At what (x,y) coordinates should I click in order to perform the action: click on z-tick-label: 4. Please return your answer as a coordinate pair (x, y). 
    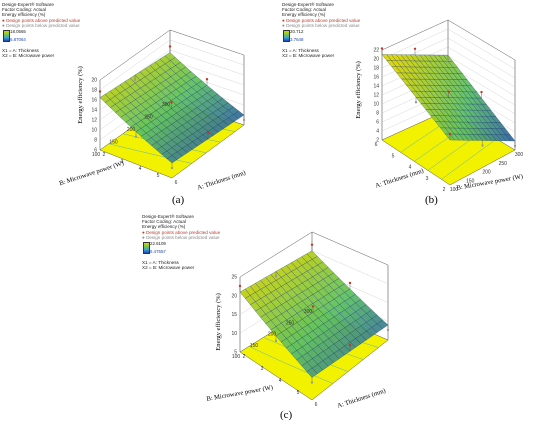
    Looking at the image, I should click on (377, 132).